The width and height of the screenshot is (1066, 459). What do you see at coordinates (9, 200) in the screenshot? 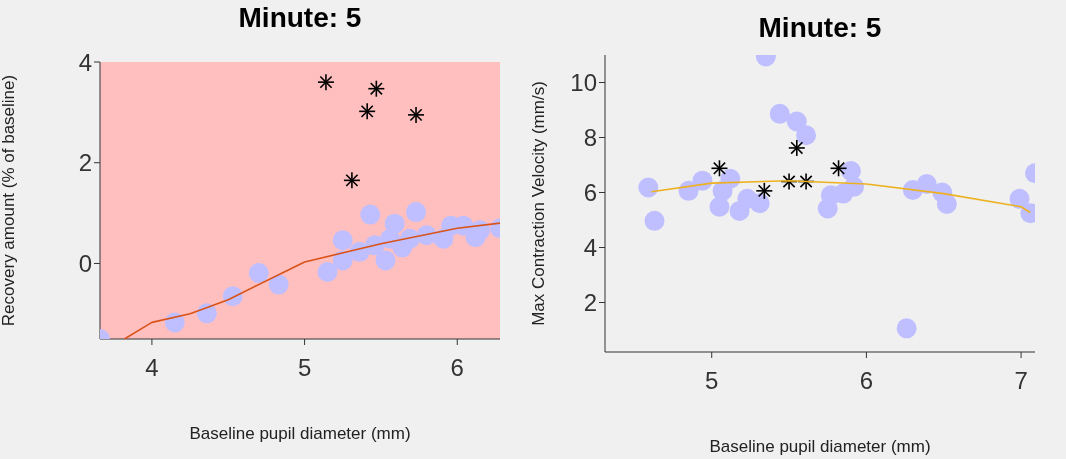
I see `y-axis-title: Recovery amount (% of baseline)` at bounding box center [9, 200].